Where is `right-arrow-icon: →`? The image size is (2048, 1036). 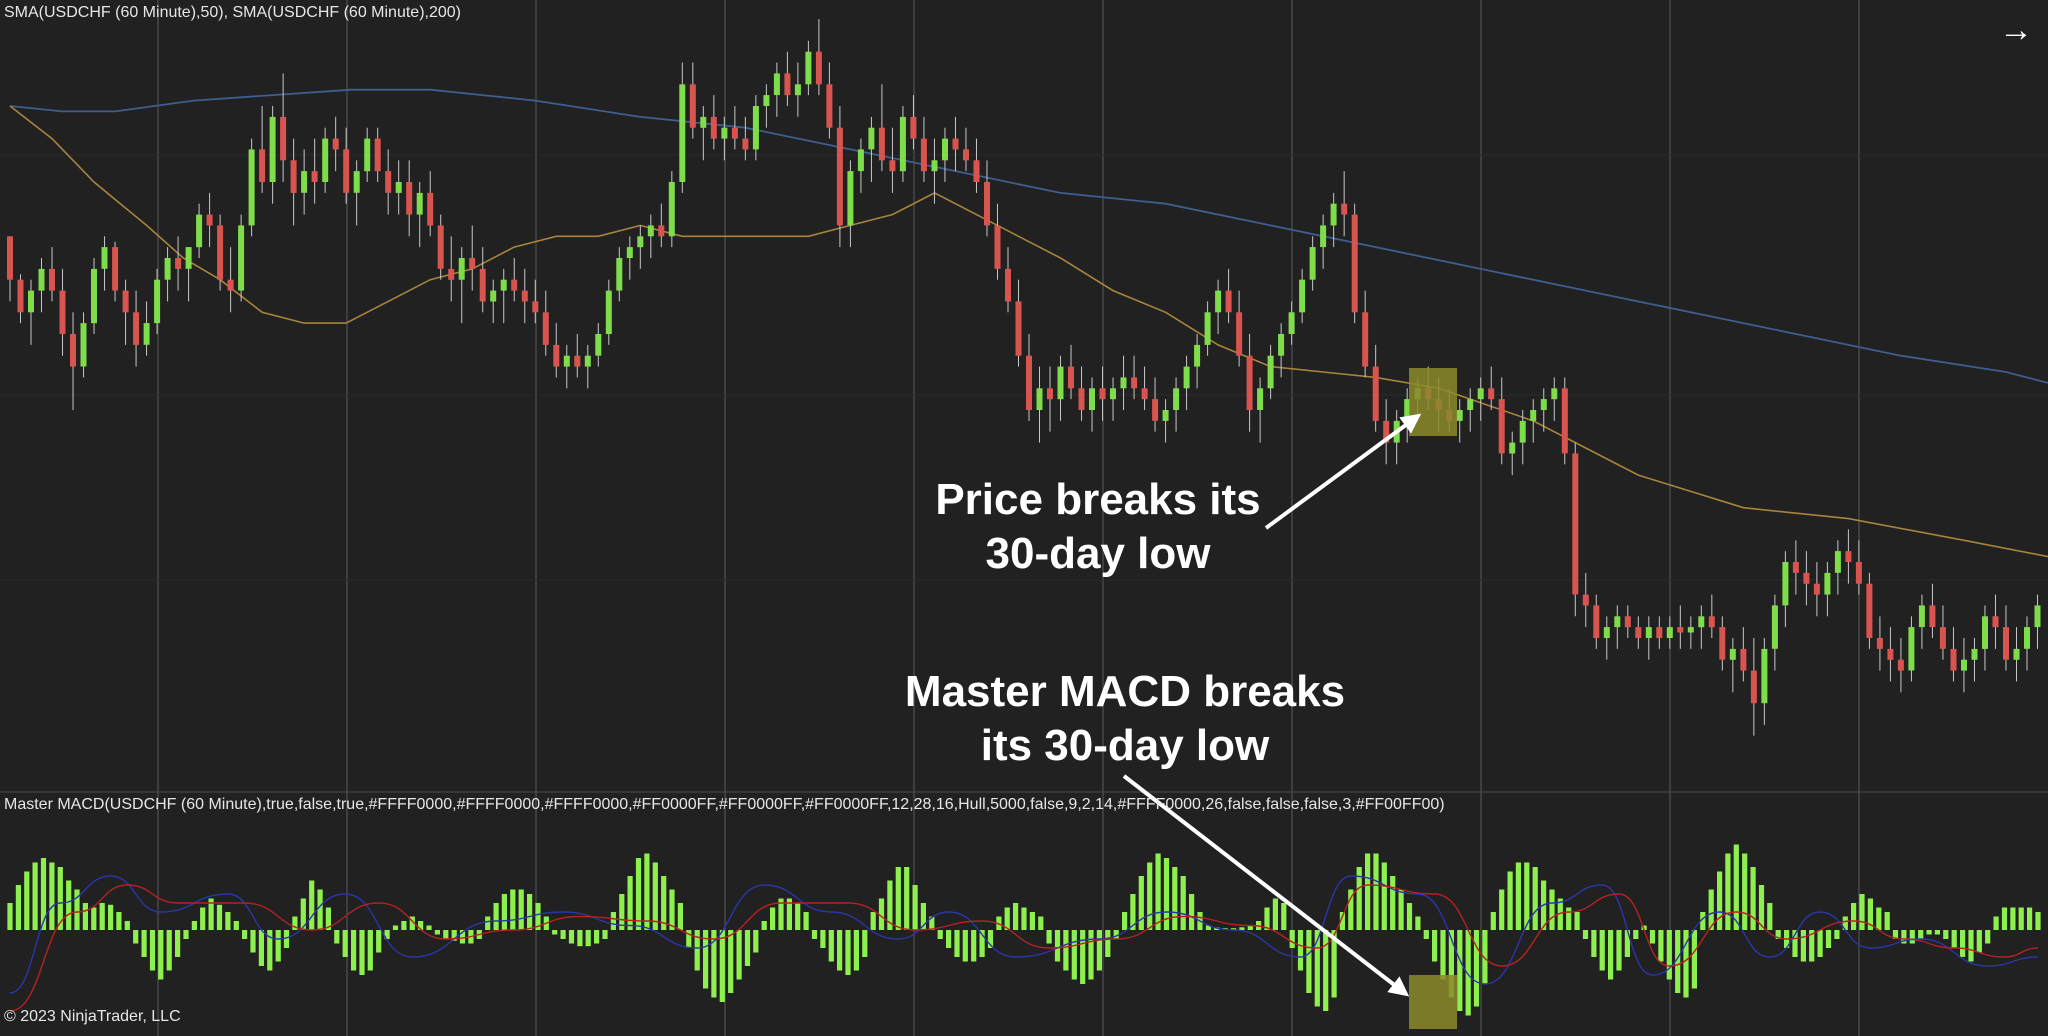 right-arrow-icon: → is located at coordinates (2016, 30).